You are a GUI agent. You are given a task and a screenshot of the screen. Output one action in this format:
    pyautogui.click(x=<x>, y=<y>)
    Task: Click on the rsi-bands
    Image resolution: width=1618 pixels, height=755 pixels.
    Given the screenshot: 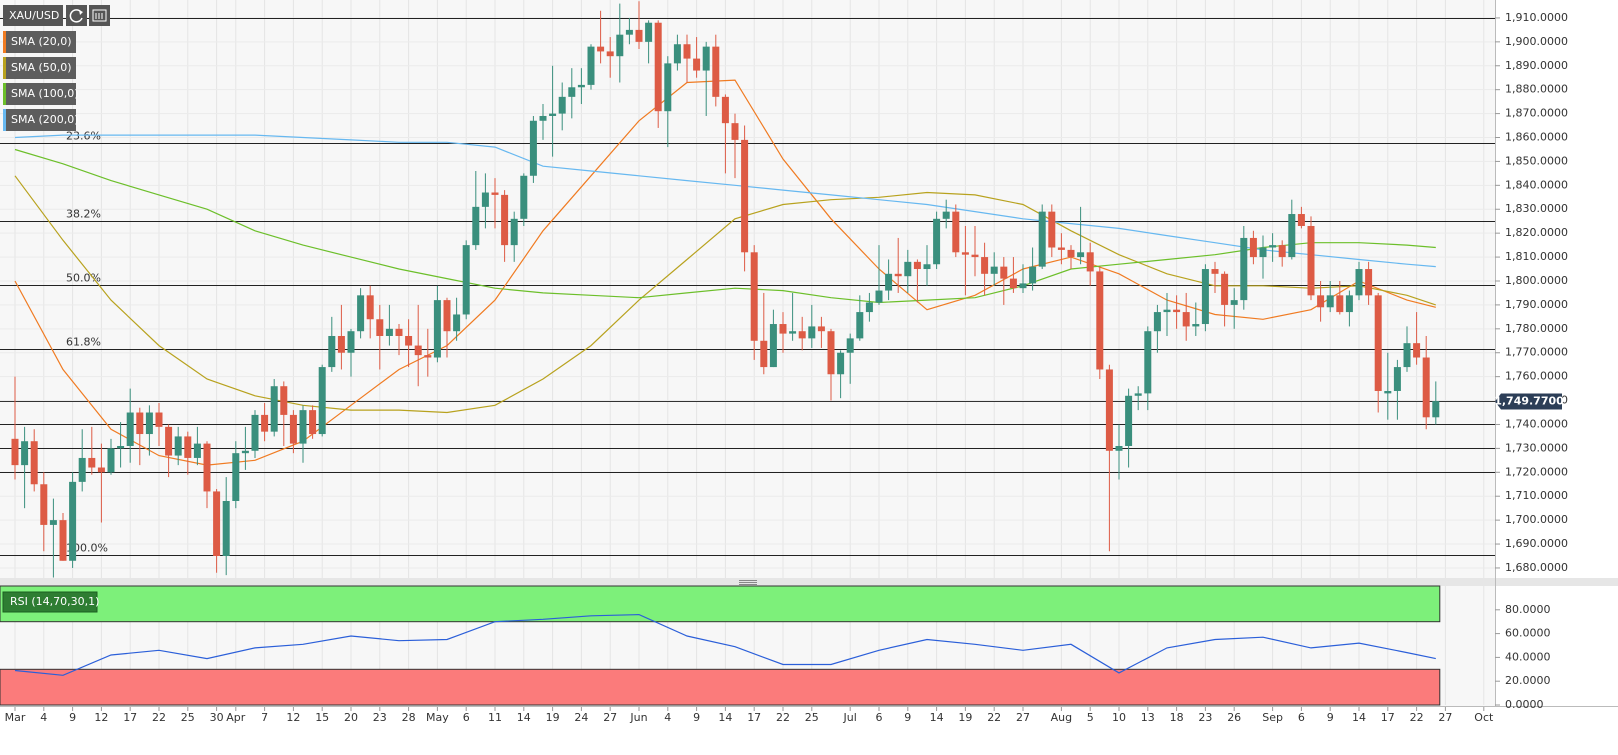 What is the action you would take?
    pyautogui.click(x=720, y=645)
    